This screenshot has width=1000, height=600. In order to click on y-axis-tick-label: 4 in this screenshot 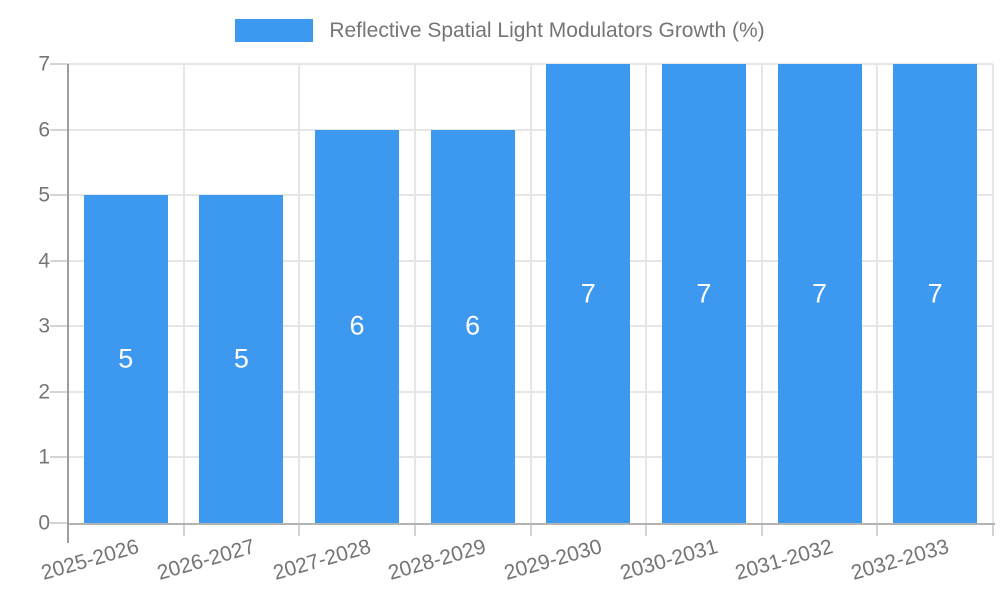, I will do `click(44, 261)`.